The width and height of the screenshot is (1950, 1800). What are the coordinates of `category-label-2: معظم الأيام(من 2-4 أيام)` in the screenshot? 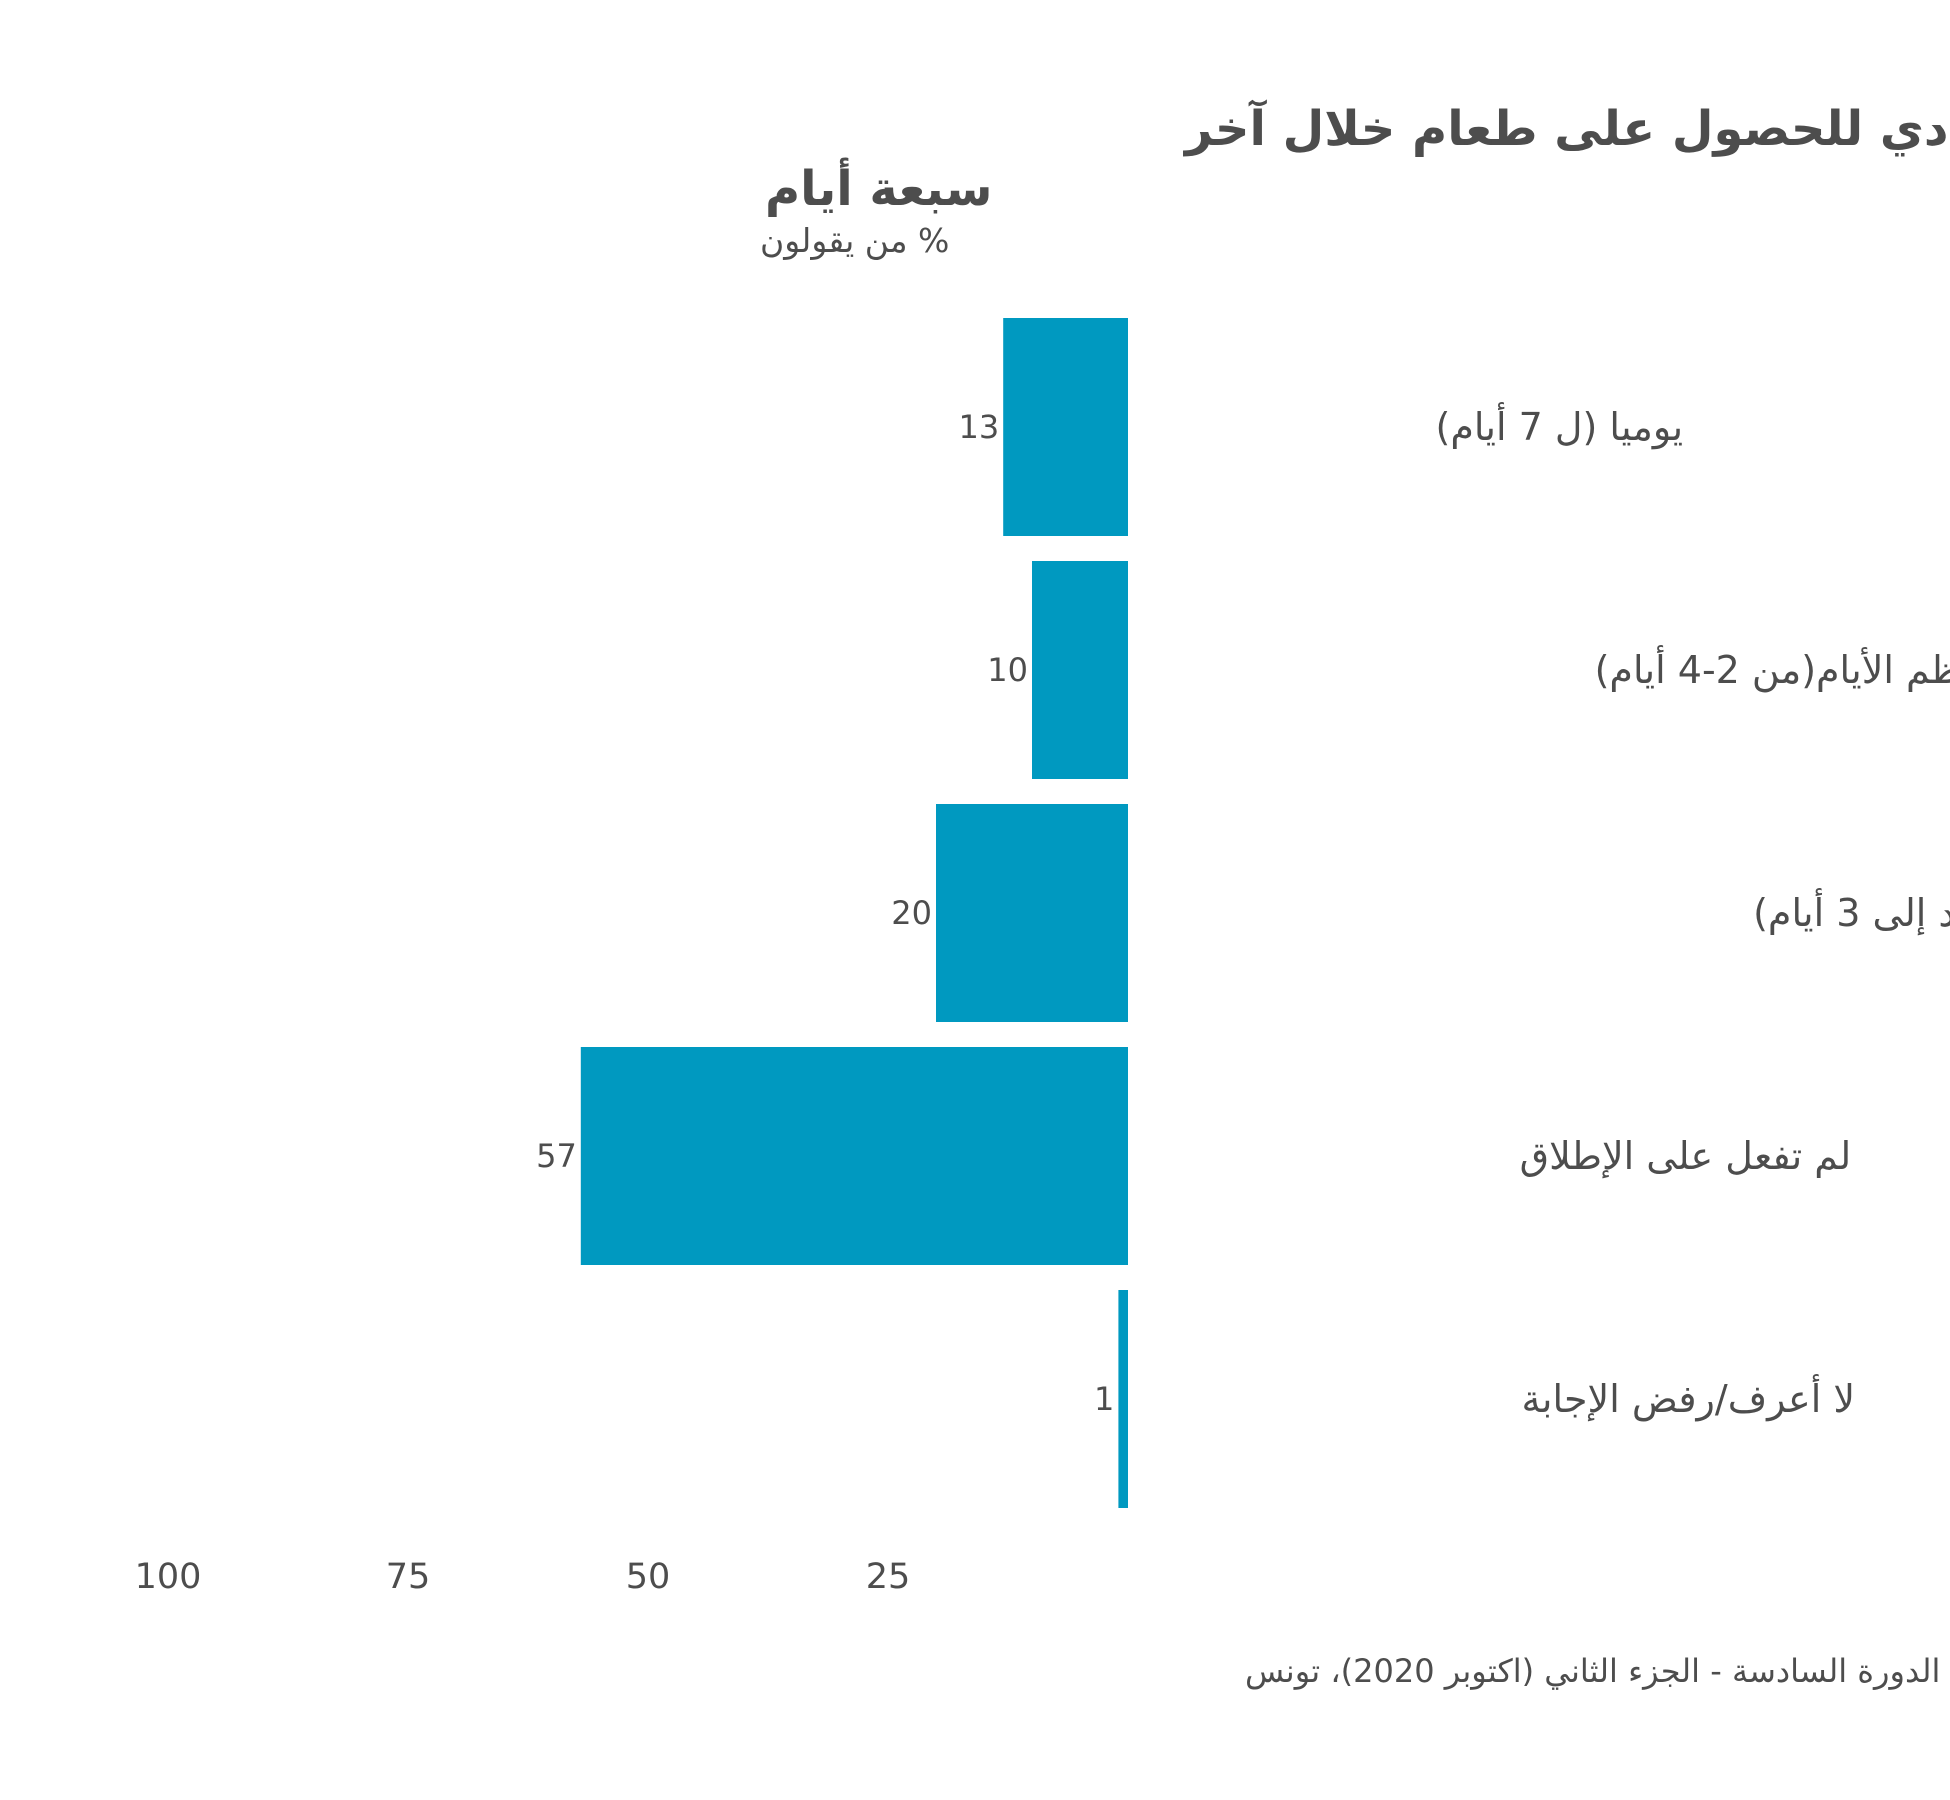 It's located at (1772, 669).